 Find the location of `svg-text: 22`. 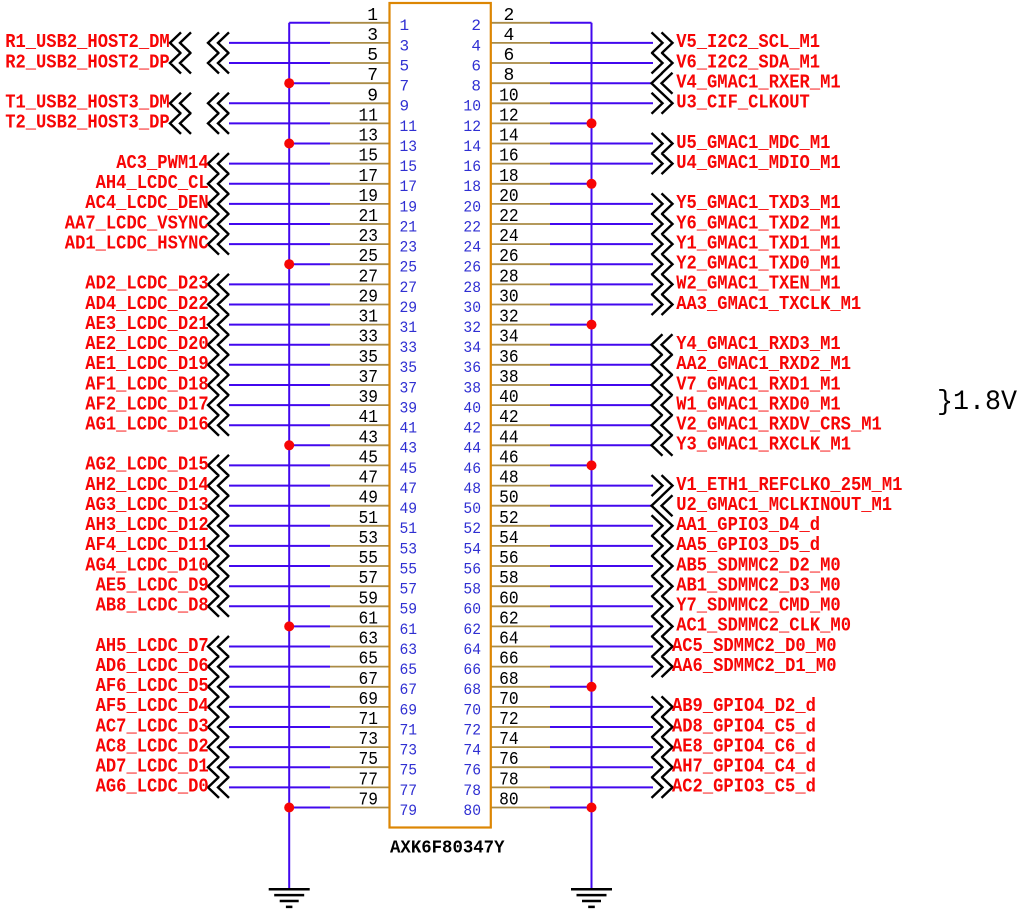

svg-text: 22 is located at coordinates (509, 217).